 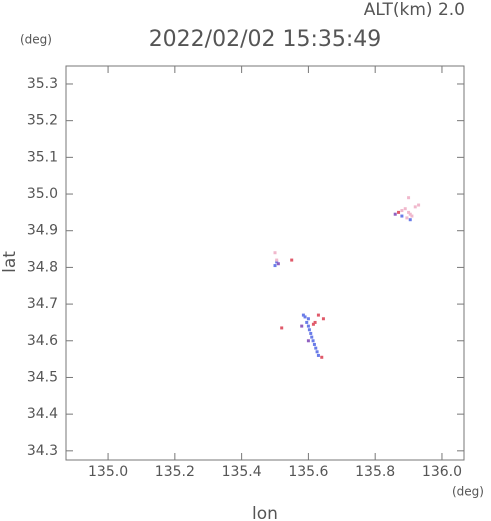 What do you see at coordinates (242, 472) in the screenshot?
I see `x-tick-label: 135.4` at bounding box center [242, 472].